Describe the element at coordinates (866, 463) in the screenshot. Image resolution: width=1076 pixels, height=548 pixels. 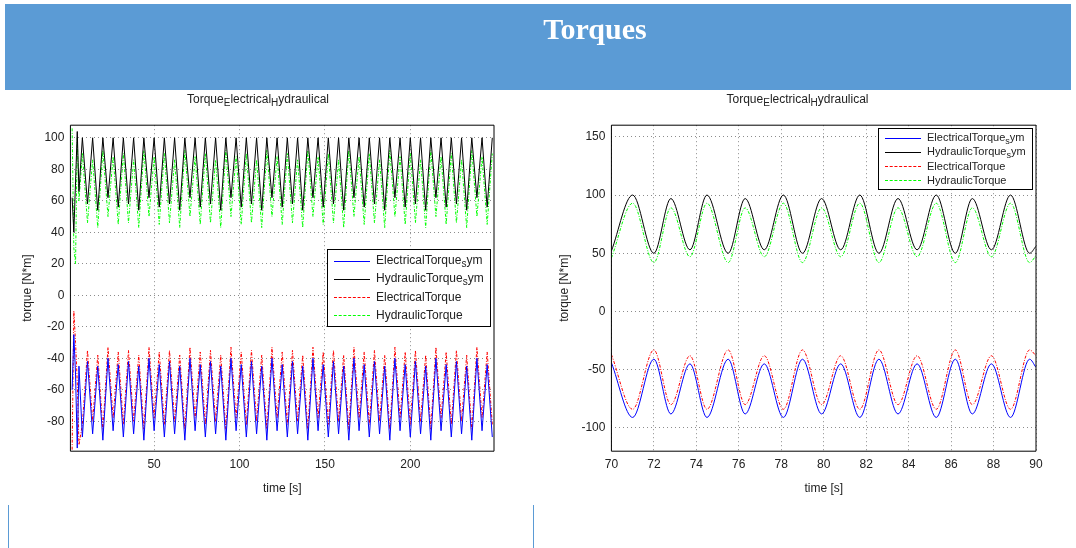
I see `x-tick-label: 82` at that location.